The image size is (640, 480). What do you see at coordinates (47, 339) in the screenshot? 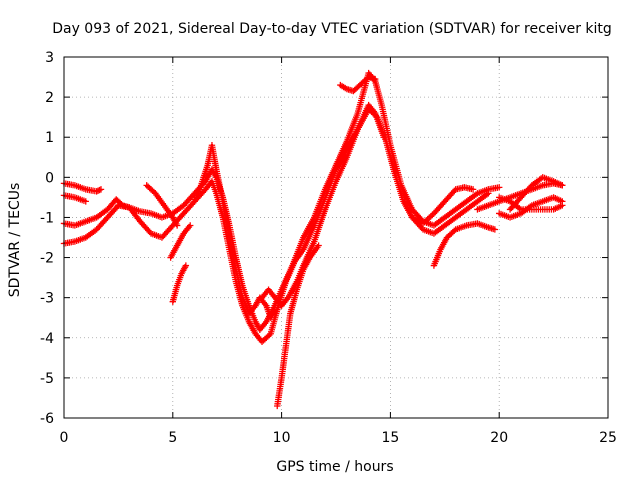
I see `y-tick-label: -4` at bounding box center [47, 339].